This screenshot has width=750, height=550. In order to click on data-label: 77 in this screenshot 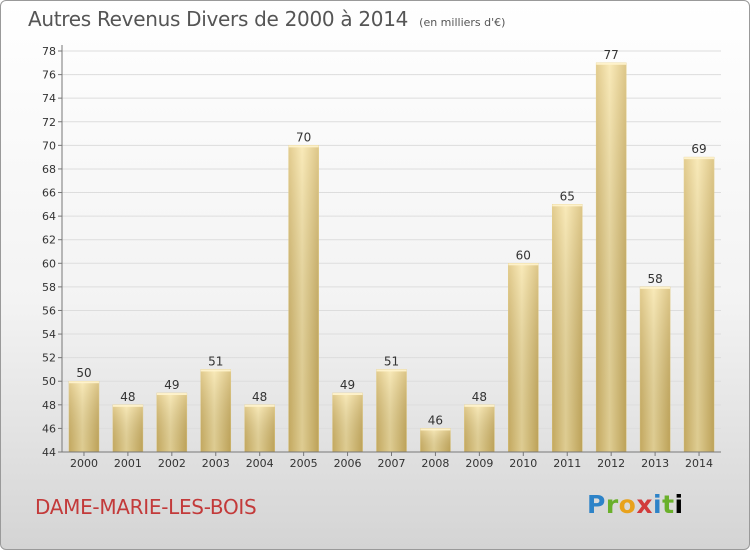, I will do `click(611, 55)`.